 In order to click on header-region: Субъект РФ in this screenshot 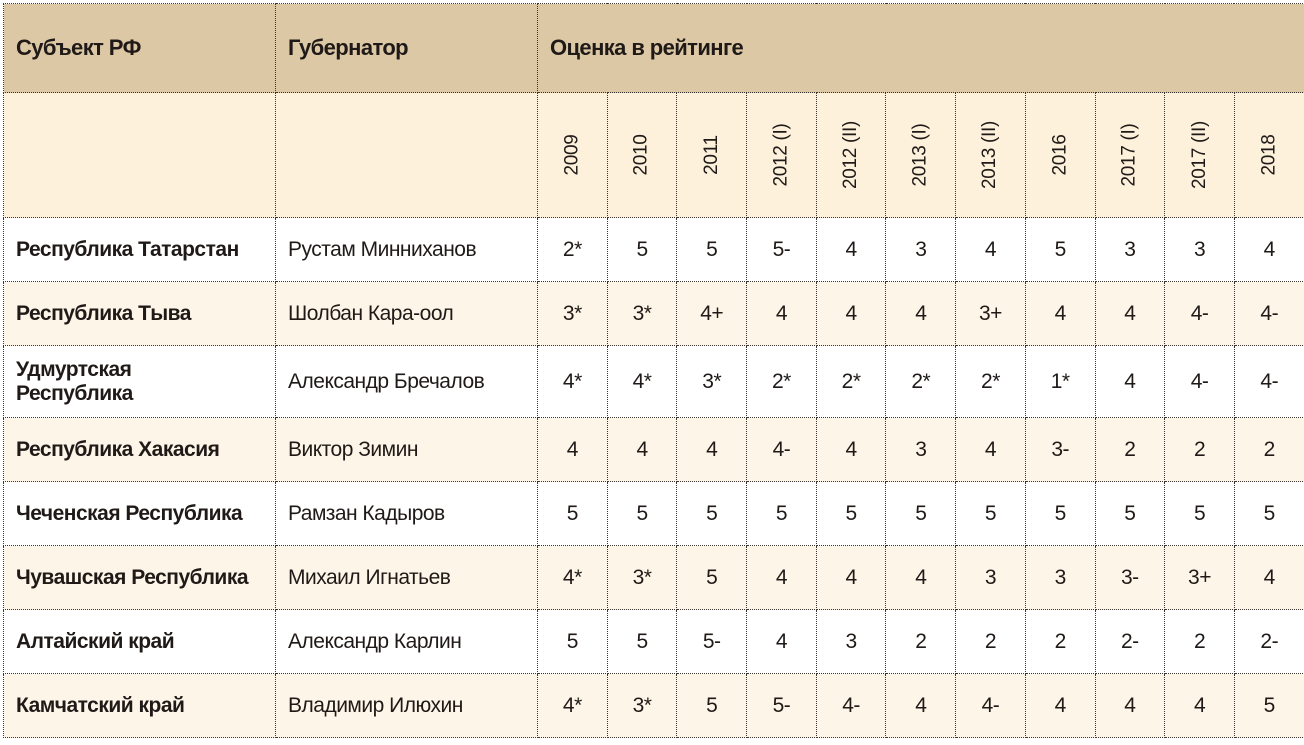, I will do `click(140, 48)`.